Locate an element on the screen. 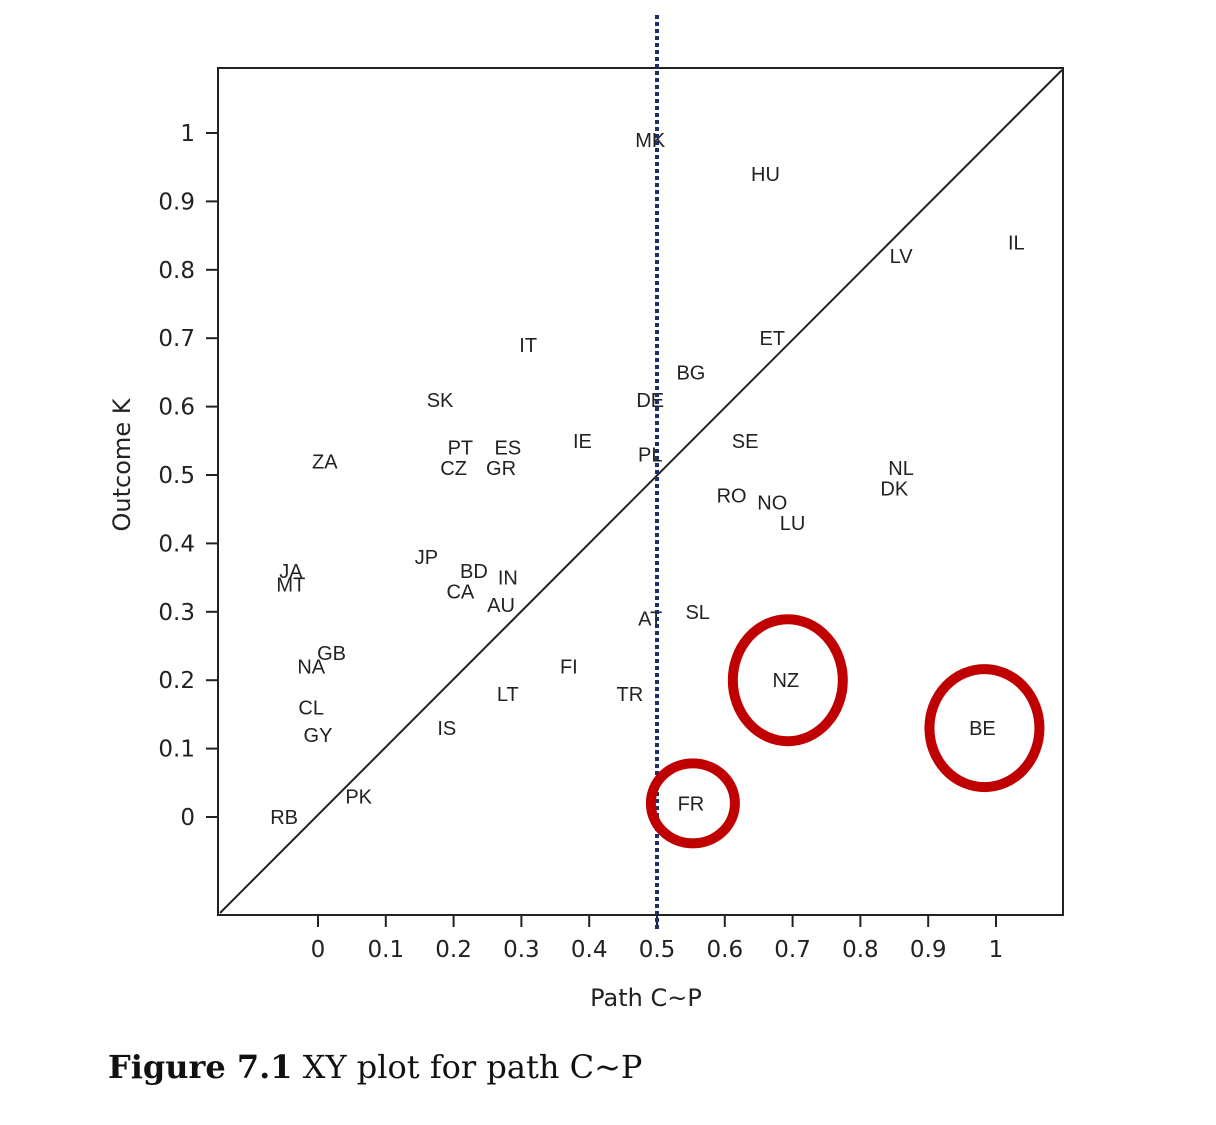 The height and width of the screenshot is (1125, 1216). x-tick-label: 0.3 is located at coordinates (521, 950).